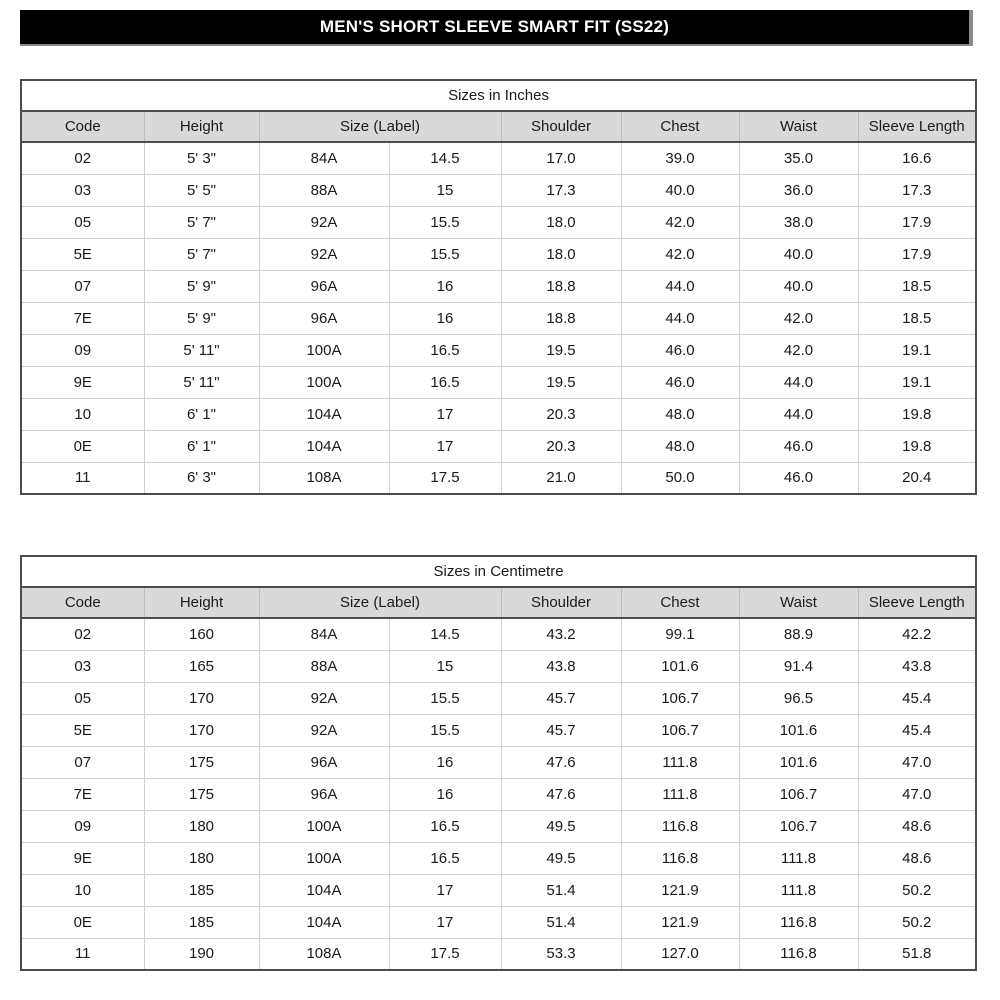  What do you see at coordinates (917, 350) in the screenshot?
I see `cell: 19.1` at bounding box center [917, 350].